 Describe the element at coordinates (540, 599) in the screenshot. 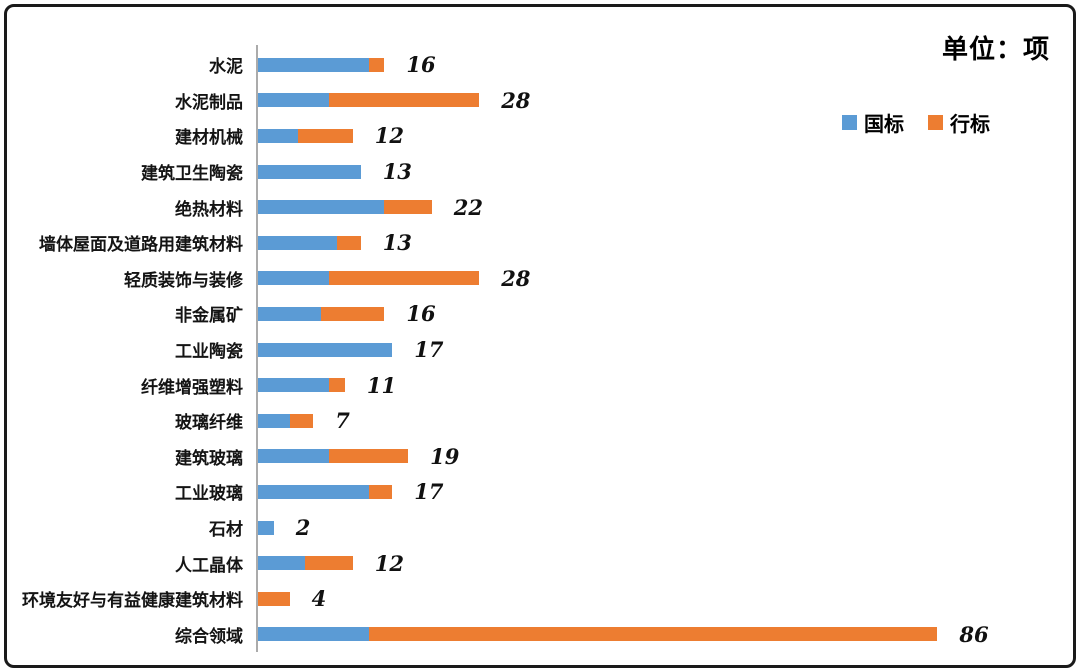

I see `chart-row: 环境友好与有益健康建筑材料 4` at that location.